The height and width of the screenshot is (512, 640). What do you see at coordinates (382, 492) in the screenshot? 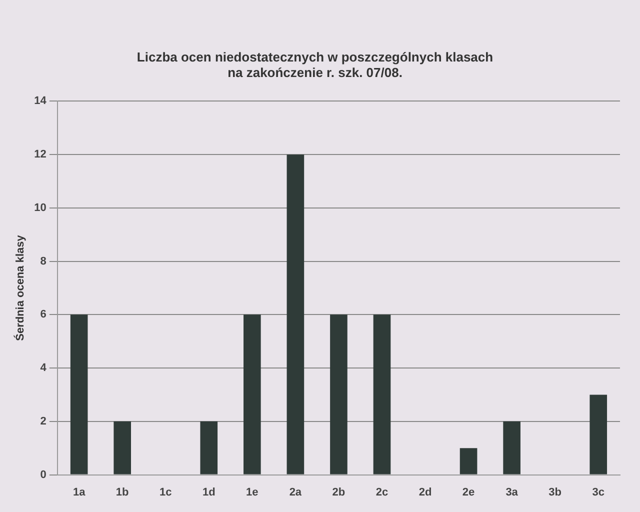
I see `x-tick-label: 2c` at bounding box center [382, 492].